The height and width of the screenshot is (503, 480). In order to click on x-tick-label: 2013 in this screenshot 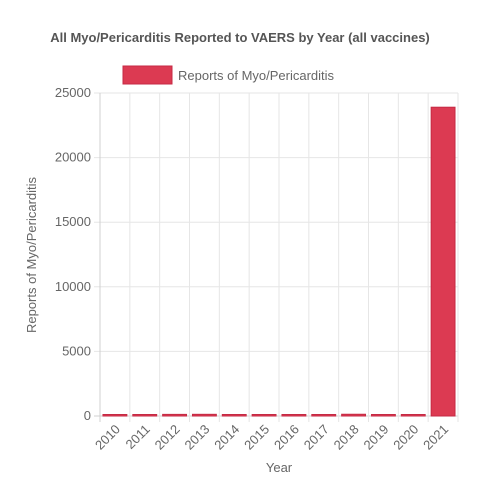, I will do `click(196, 437)`.